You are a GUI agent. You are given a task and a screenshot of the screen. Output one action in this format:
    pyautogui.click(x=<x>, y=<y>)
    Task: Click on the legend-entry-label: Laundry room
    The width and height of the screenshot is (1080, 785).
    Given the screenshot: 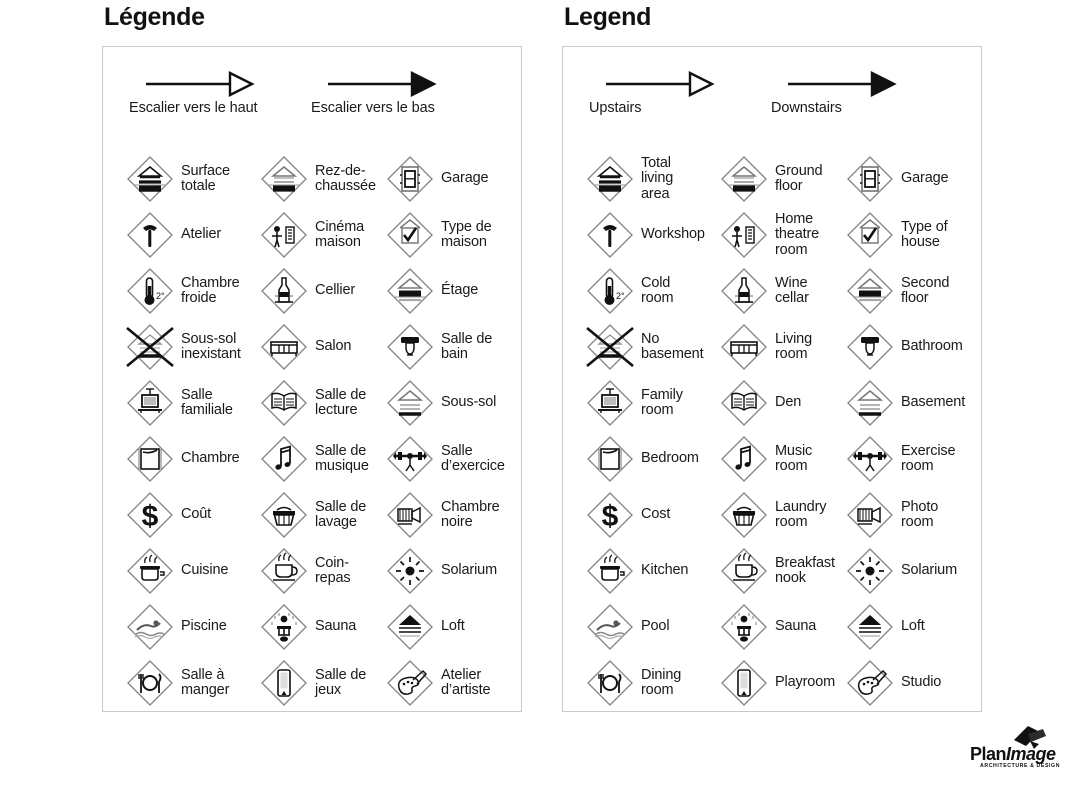 What is the action you would take?
    pyautogui.click(x=801, y=514)
    